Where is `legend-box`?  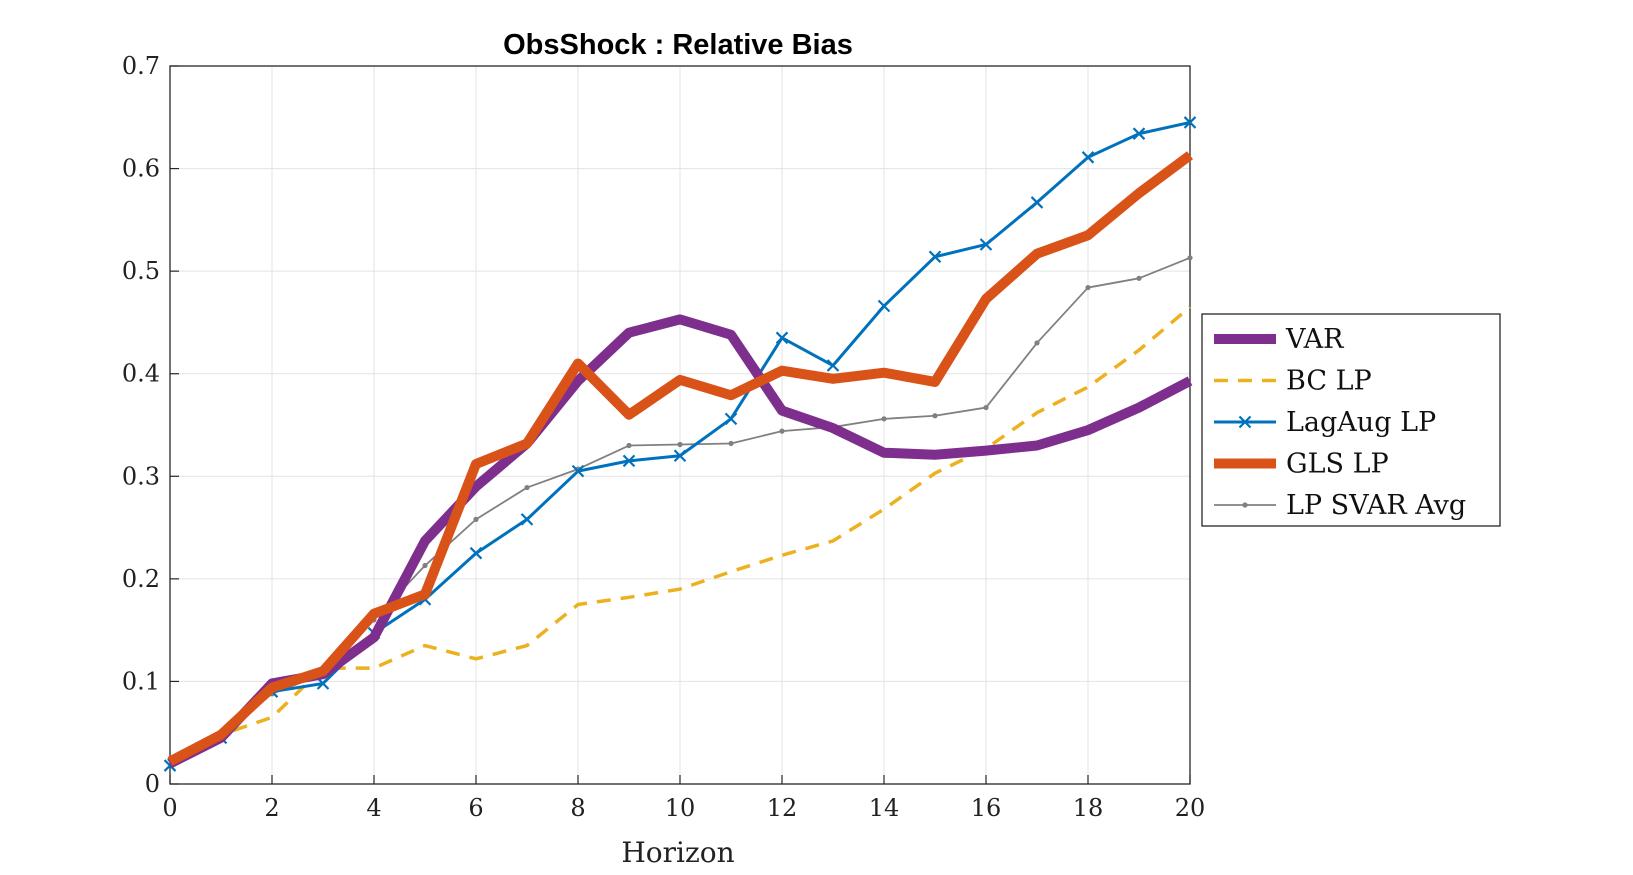 legend-box is located at coordinates (1351, 420).